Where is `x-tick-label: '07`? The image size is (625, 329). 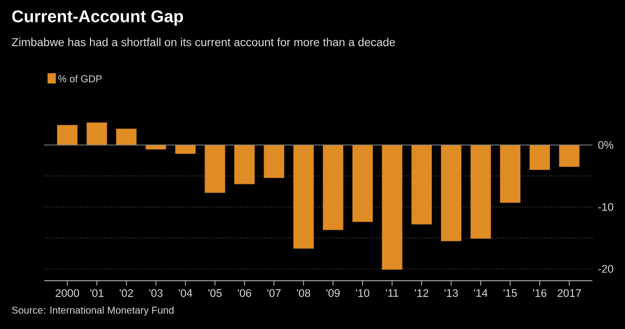 x-tick-label: '07 is located at coordinates (274, 293).